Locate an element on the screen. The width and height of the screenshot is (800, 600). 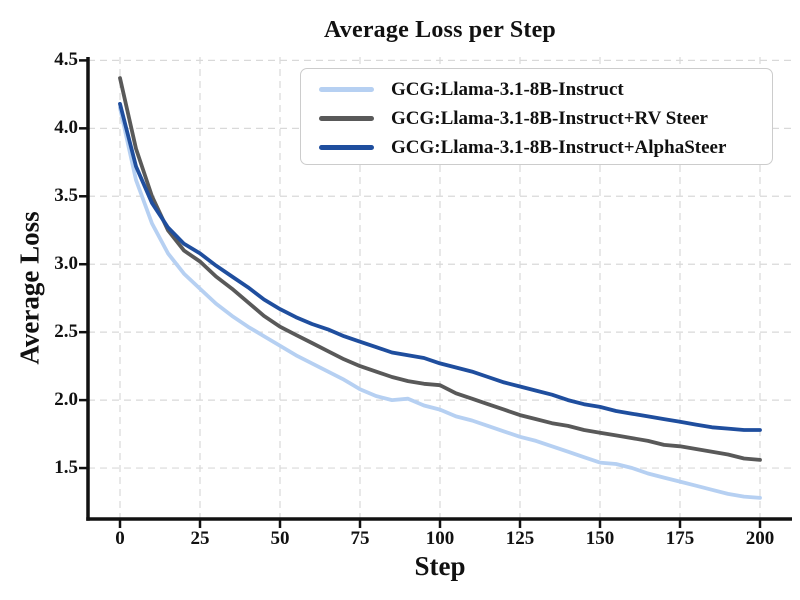
x-axis-label: Step is located at coordinates (440, 566).